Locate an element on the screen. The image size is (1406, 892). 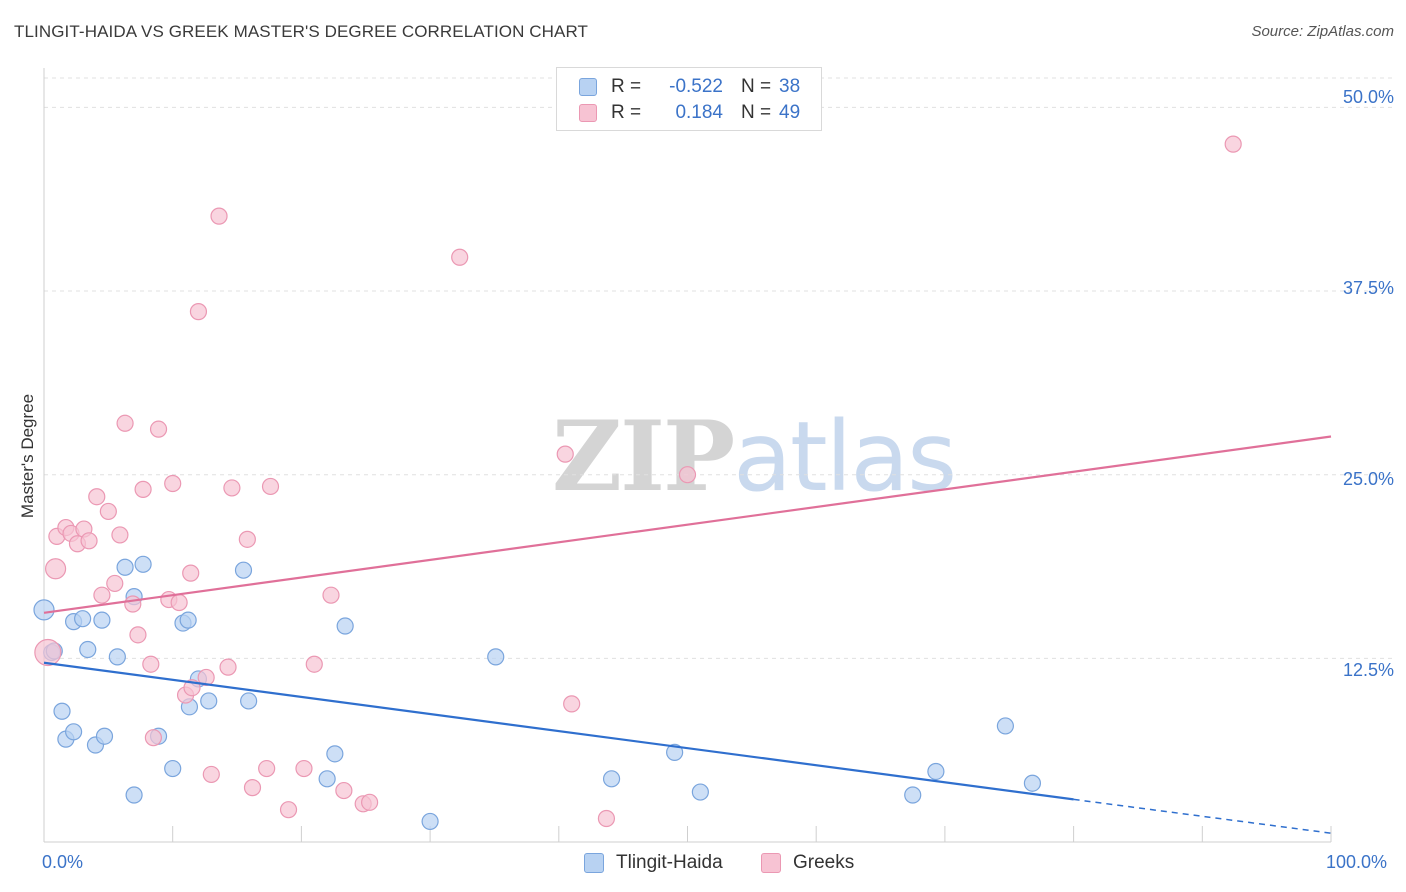
y-axis-label: Master's Degree is located at coordinates (27, 456).